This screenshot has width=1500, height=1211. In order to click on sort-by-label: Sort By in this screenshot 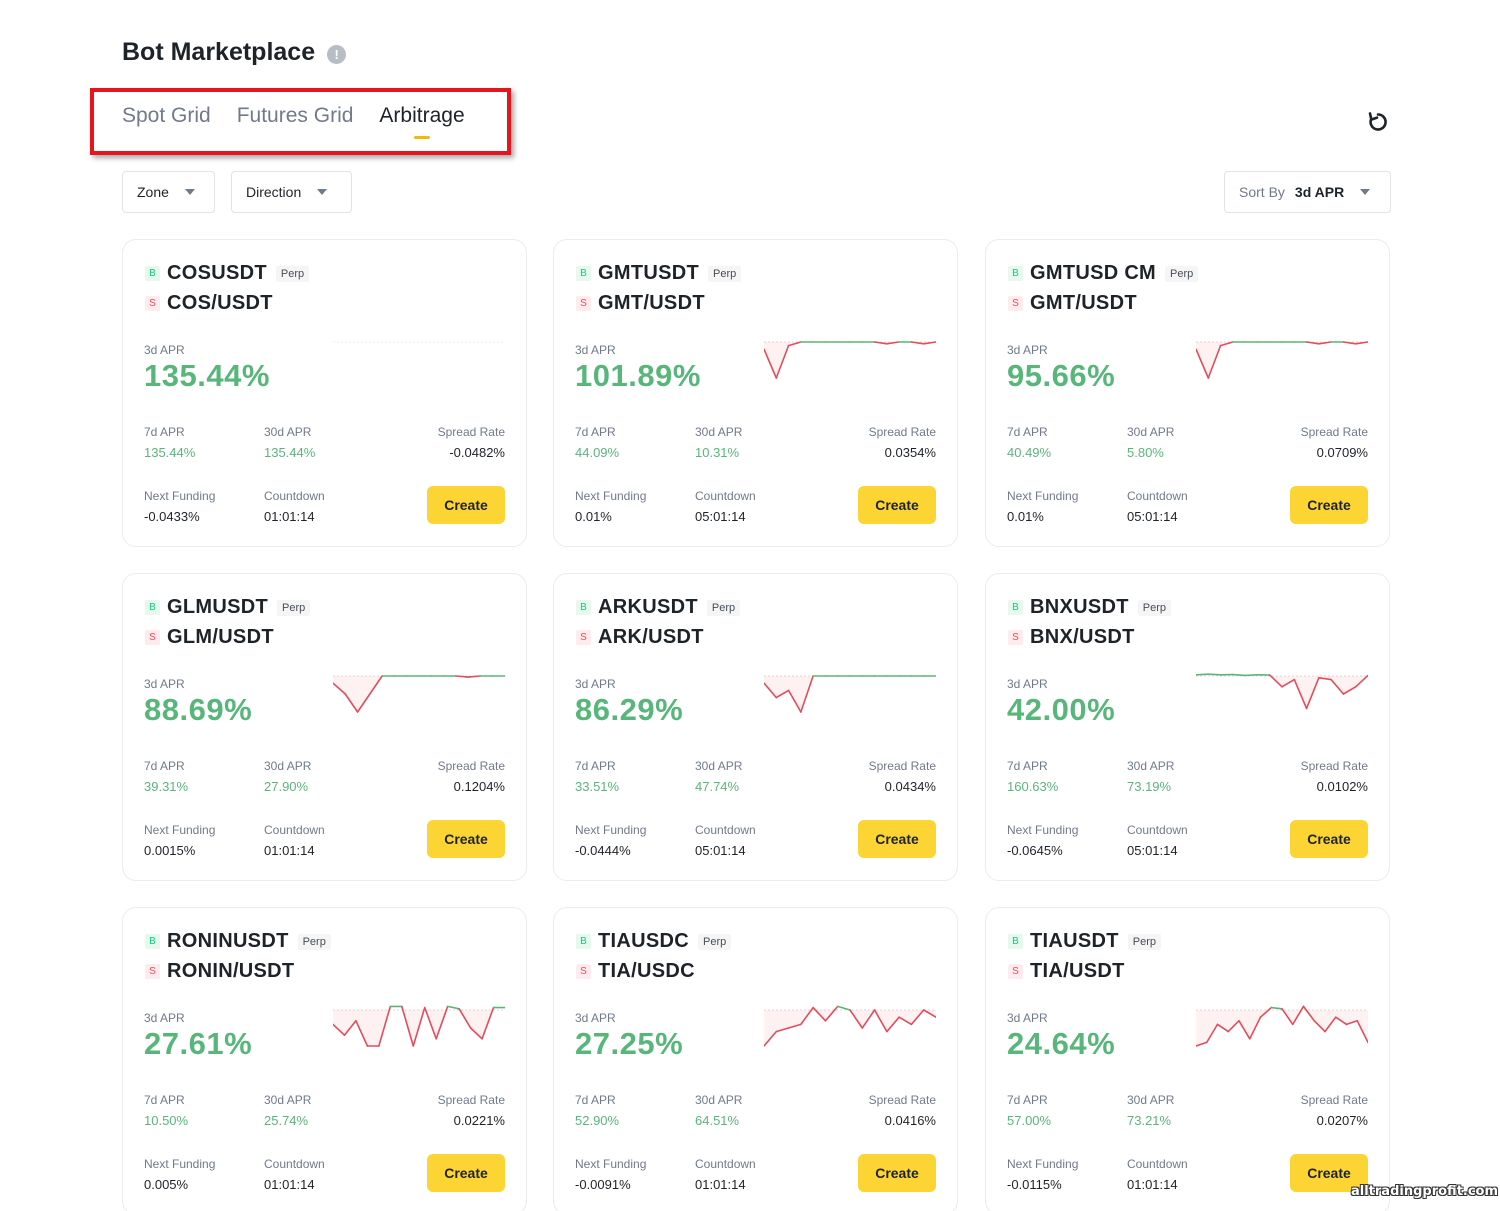, I will do `click(1262, 192)`.